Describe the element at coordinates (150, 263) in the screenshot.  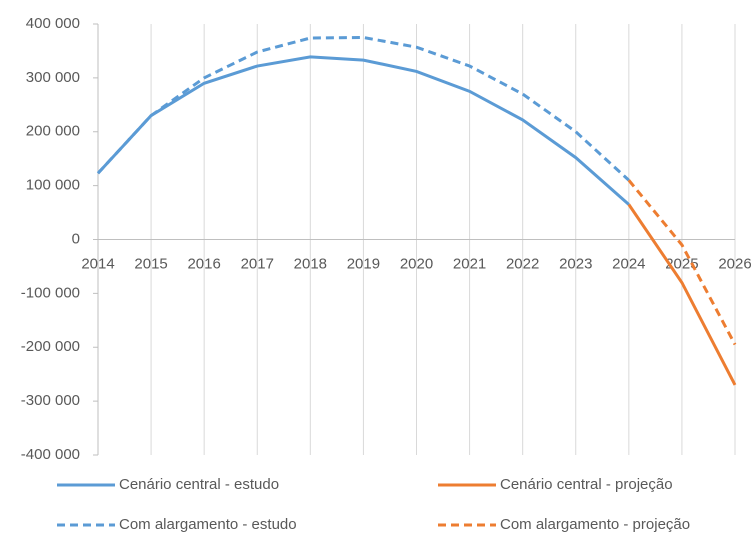
I see `x-tick-label: 2015` at that location.